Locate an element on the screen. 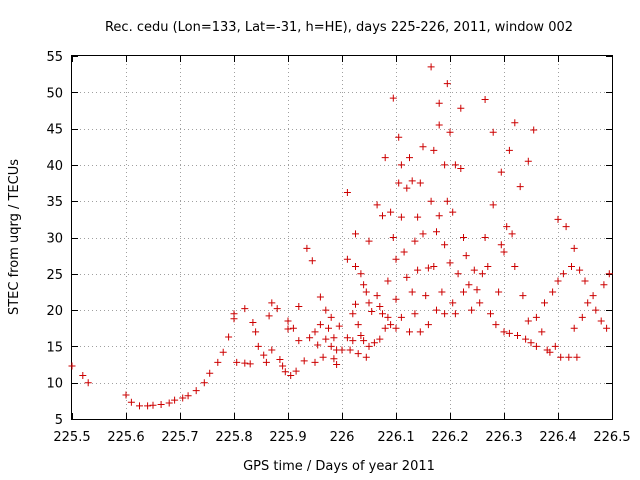  y-tick-label: 25 is located at coordinates (54, 275).